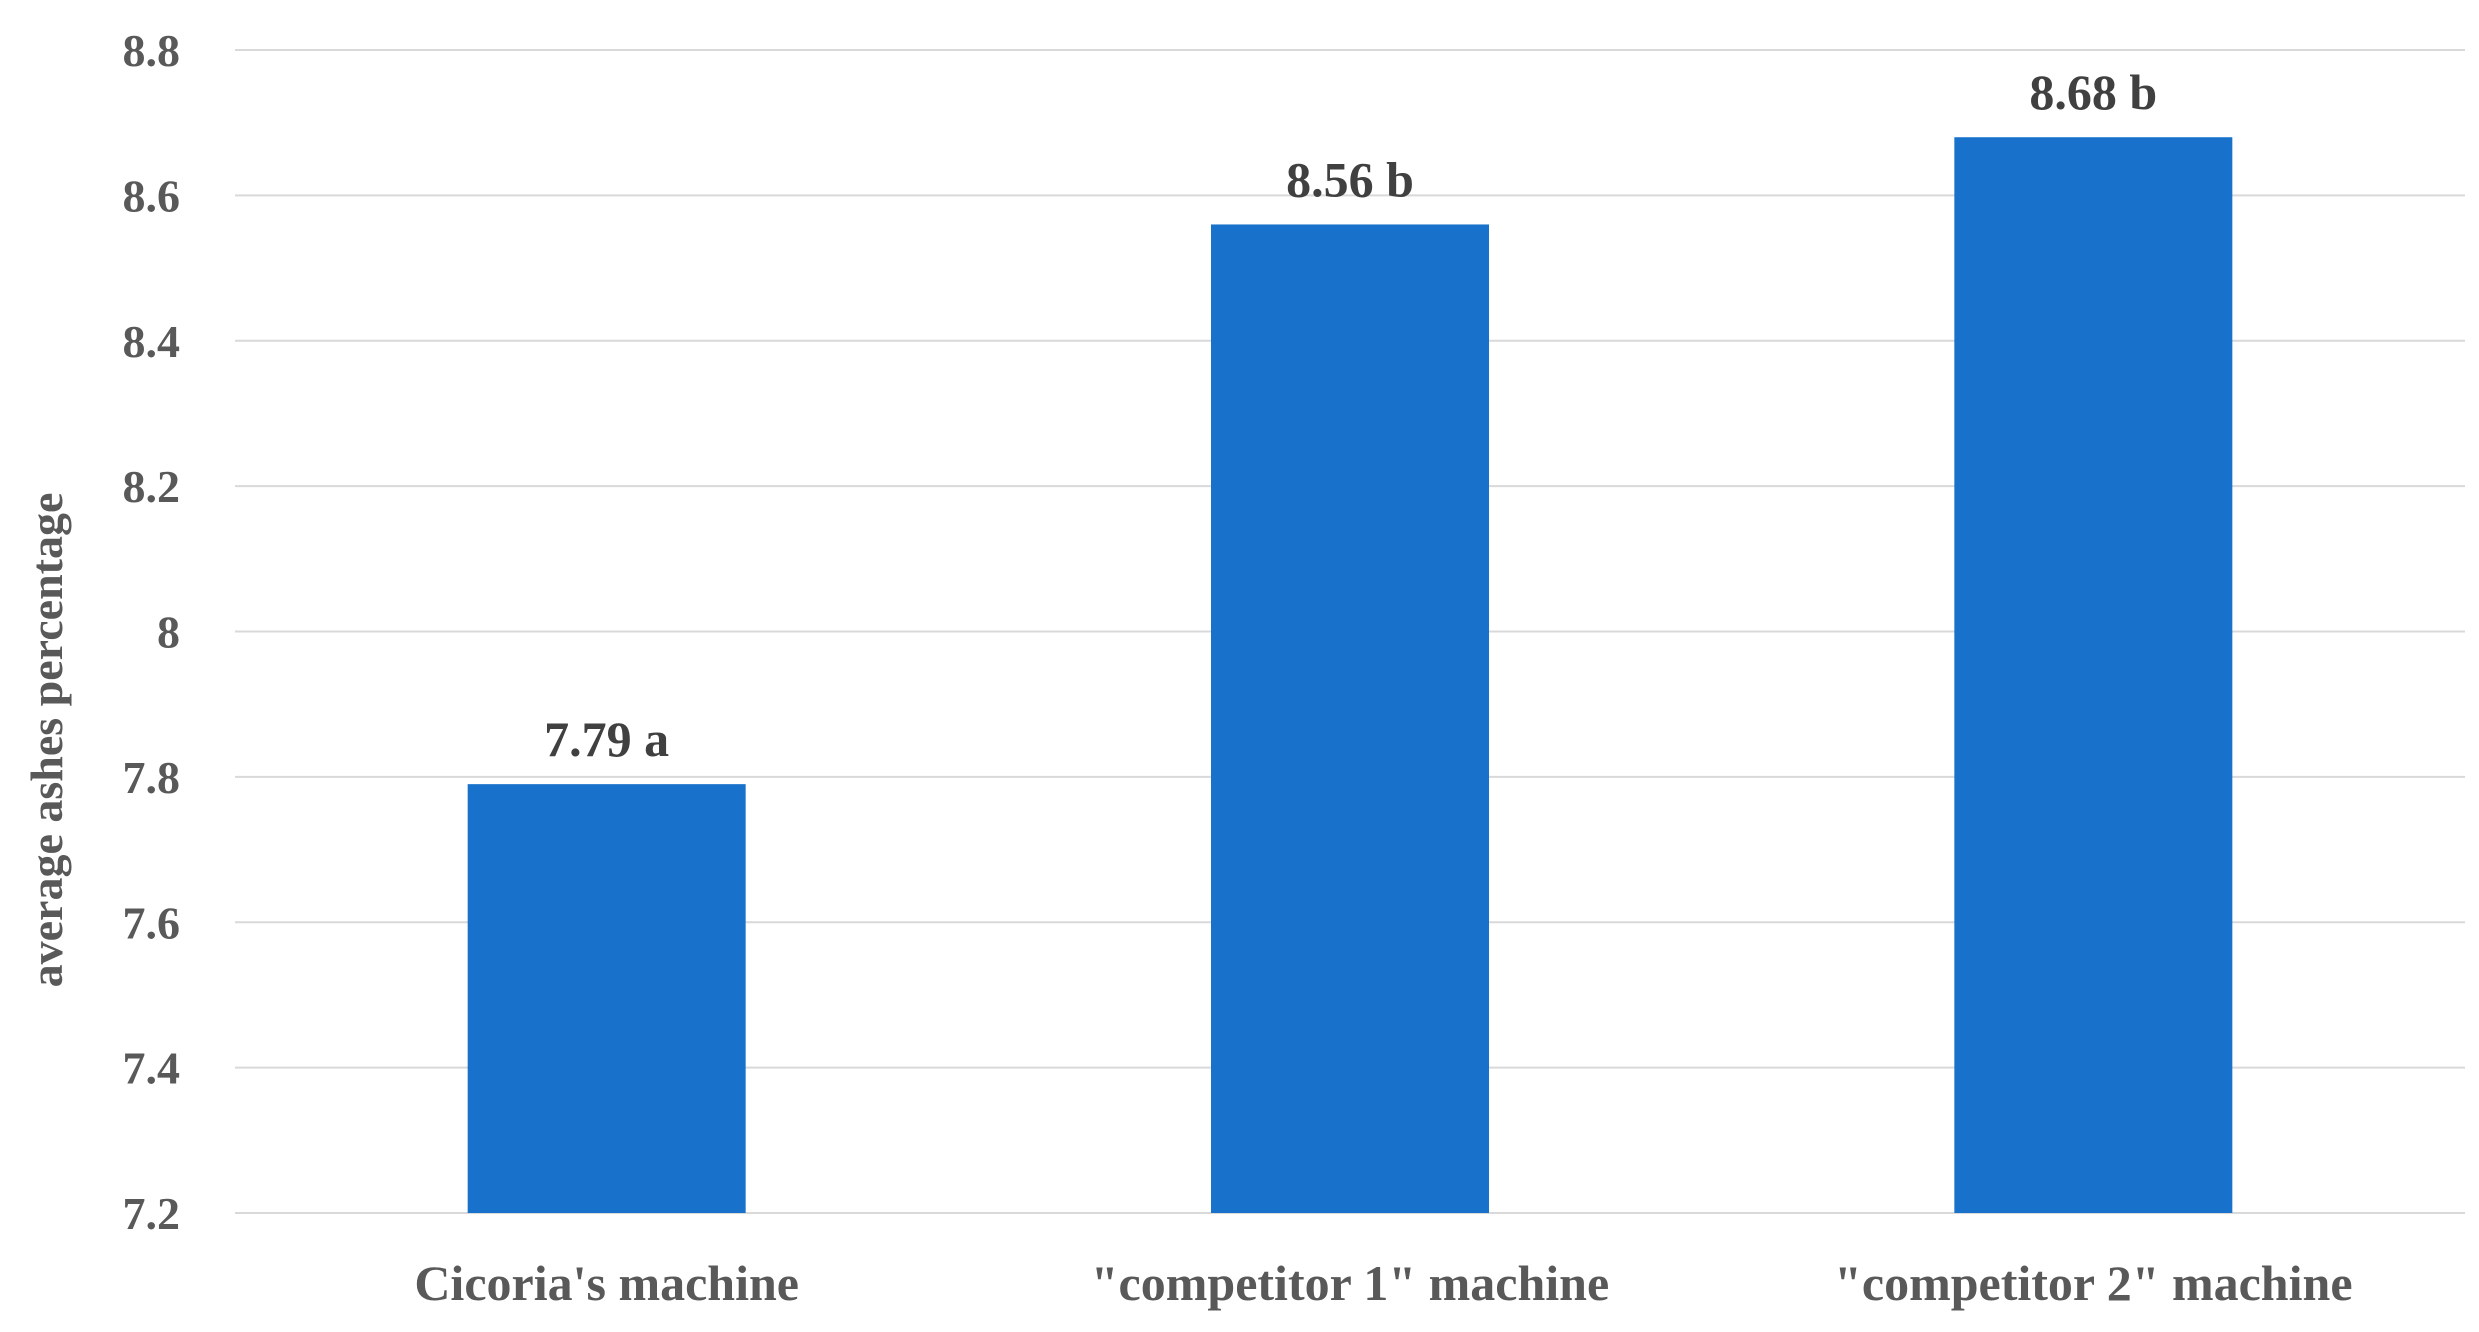 This screenshot has width=2479, height=1332. Describe the element at coordinates (606, 1283) in the screenshot. I see `x-category-label: Cicoria's machine` at that location.